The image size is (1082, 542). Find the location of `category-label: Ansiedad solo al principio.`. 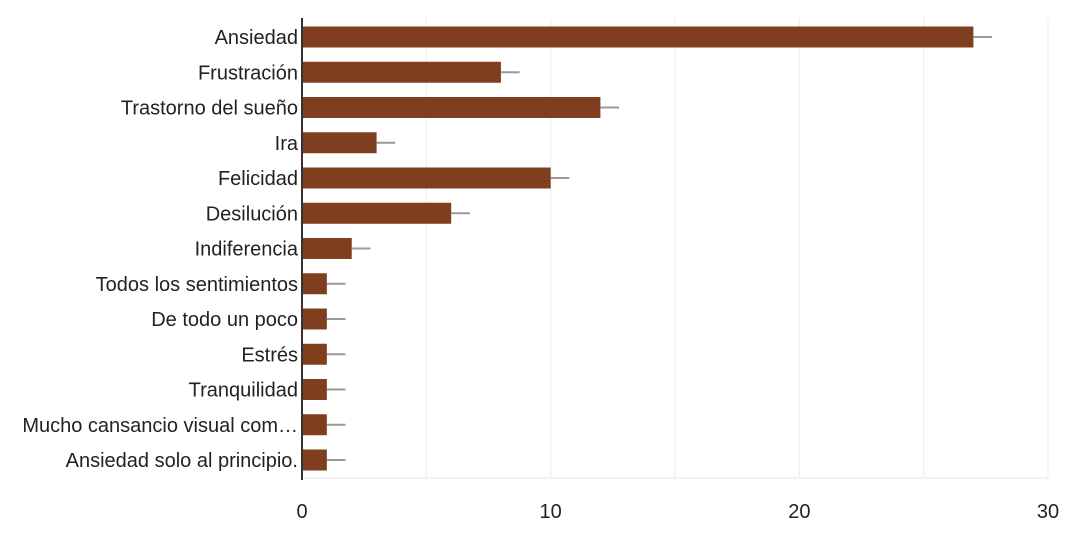

category-label: Ansiedad solo al principio. is located at coordinates (182, 461).